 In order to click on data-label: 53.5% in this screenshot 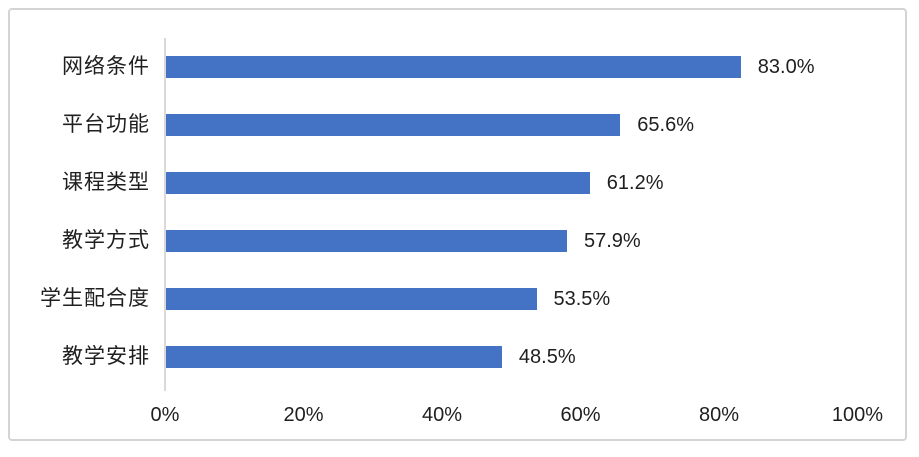, I will do `click(582, 299)`.